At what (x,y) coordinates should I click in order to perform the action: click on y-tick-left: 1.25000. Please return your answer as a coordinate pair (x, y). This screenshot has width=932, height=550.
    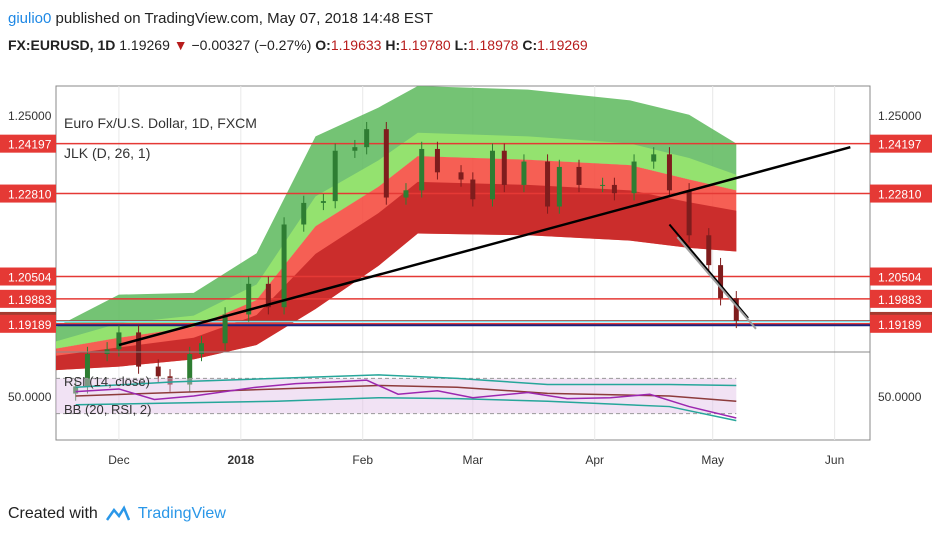
    Looking at the image, I should click on (30, 116).